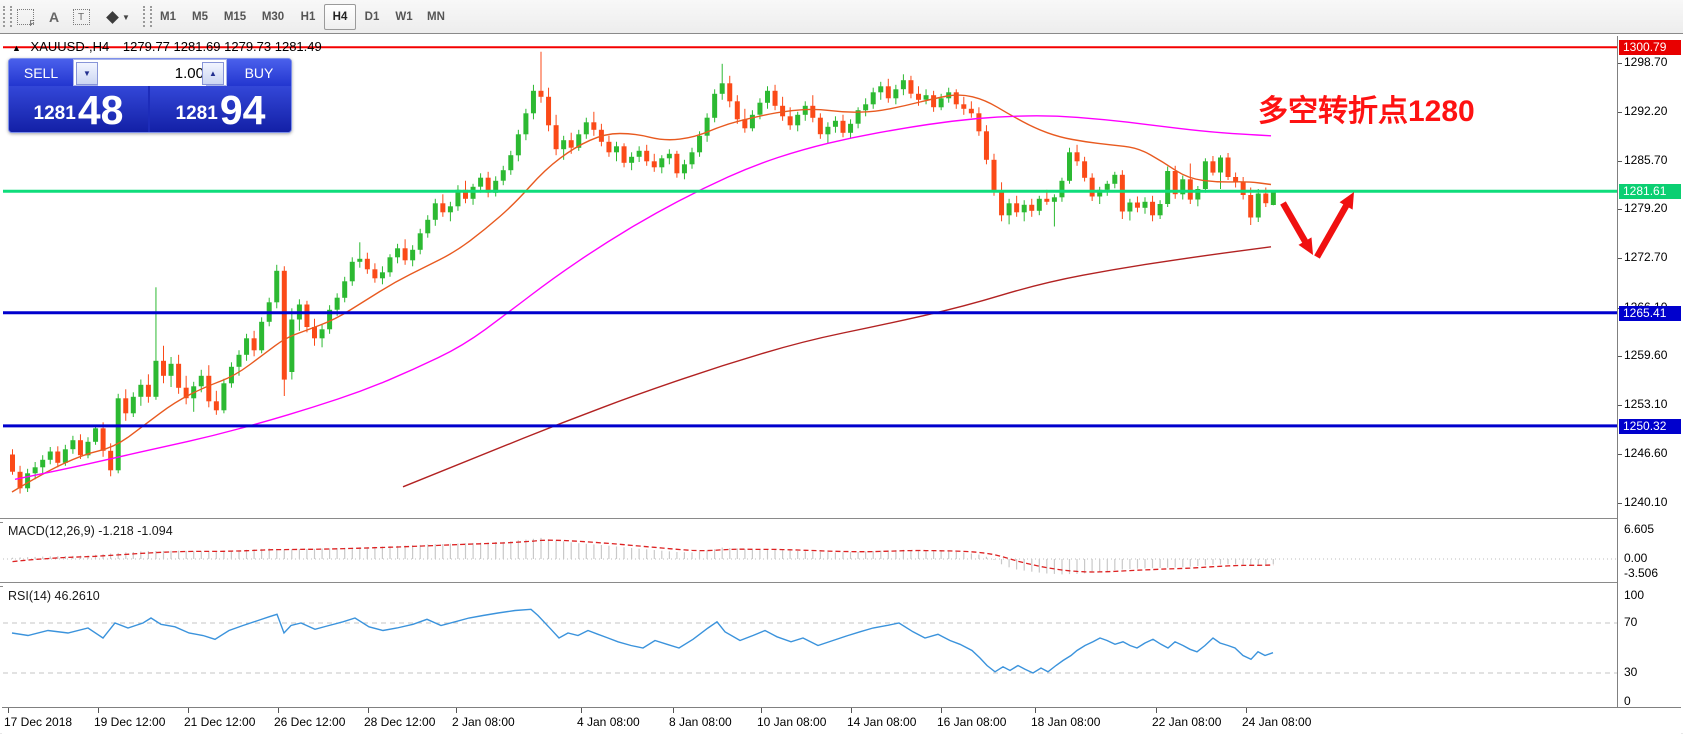 The image size is (1683, 734). Describe the element at coordinates (1646, 257) in the screenshot. I see `price-tick-label: 1272.70` at that location.